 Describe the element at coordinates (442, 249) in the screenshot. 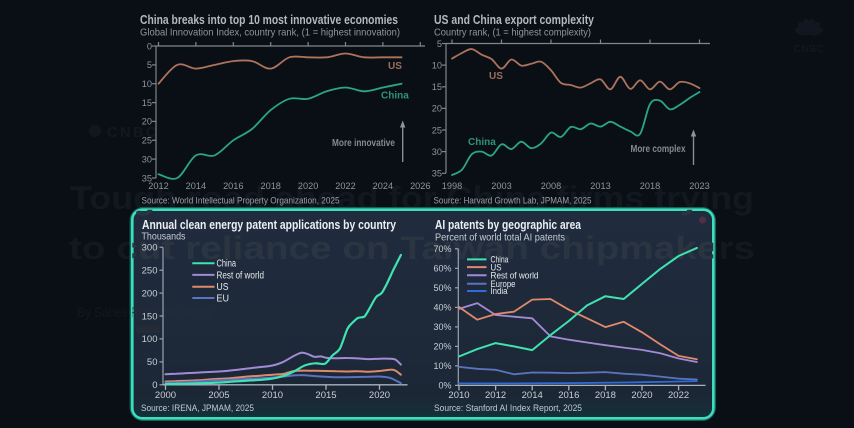

I see `svg-text: 70%` at that location.